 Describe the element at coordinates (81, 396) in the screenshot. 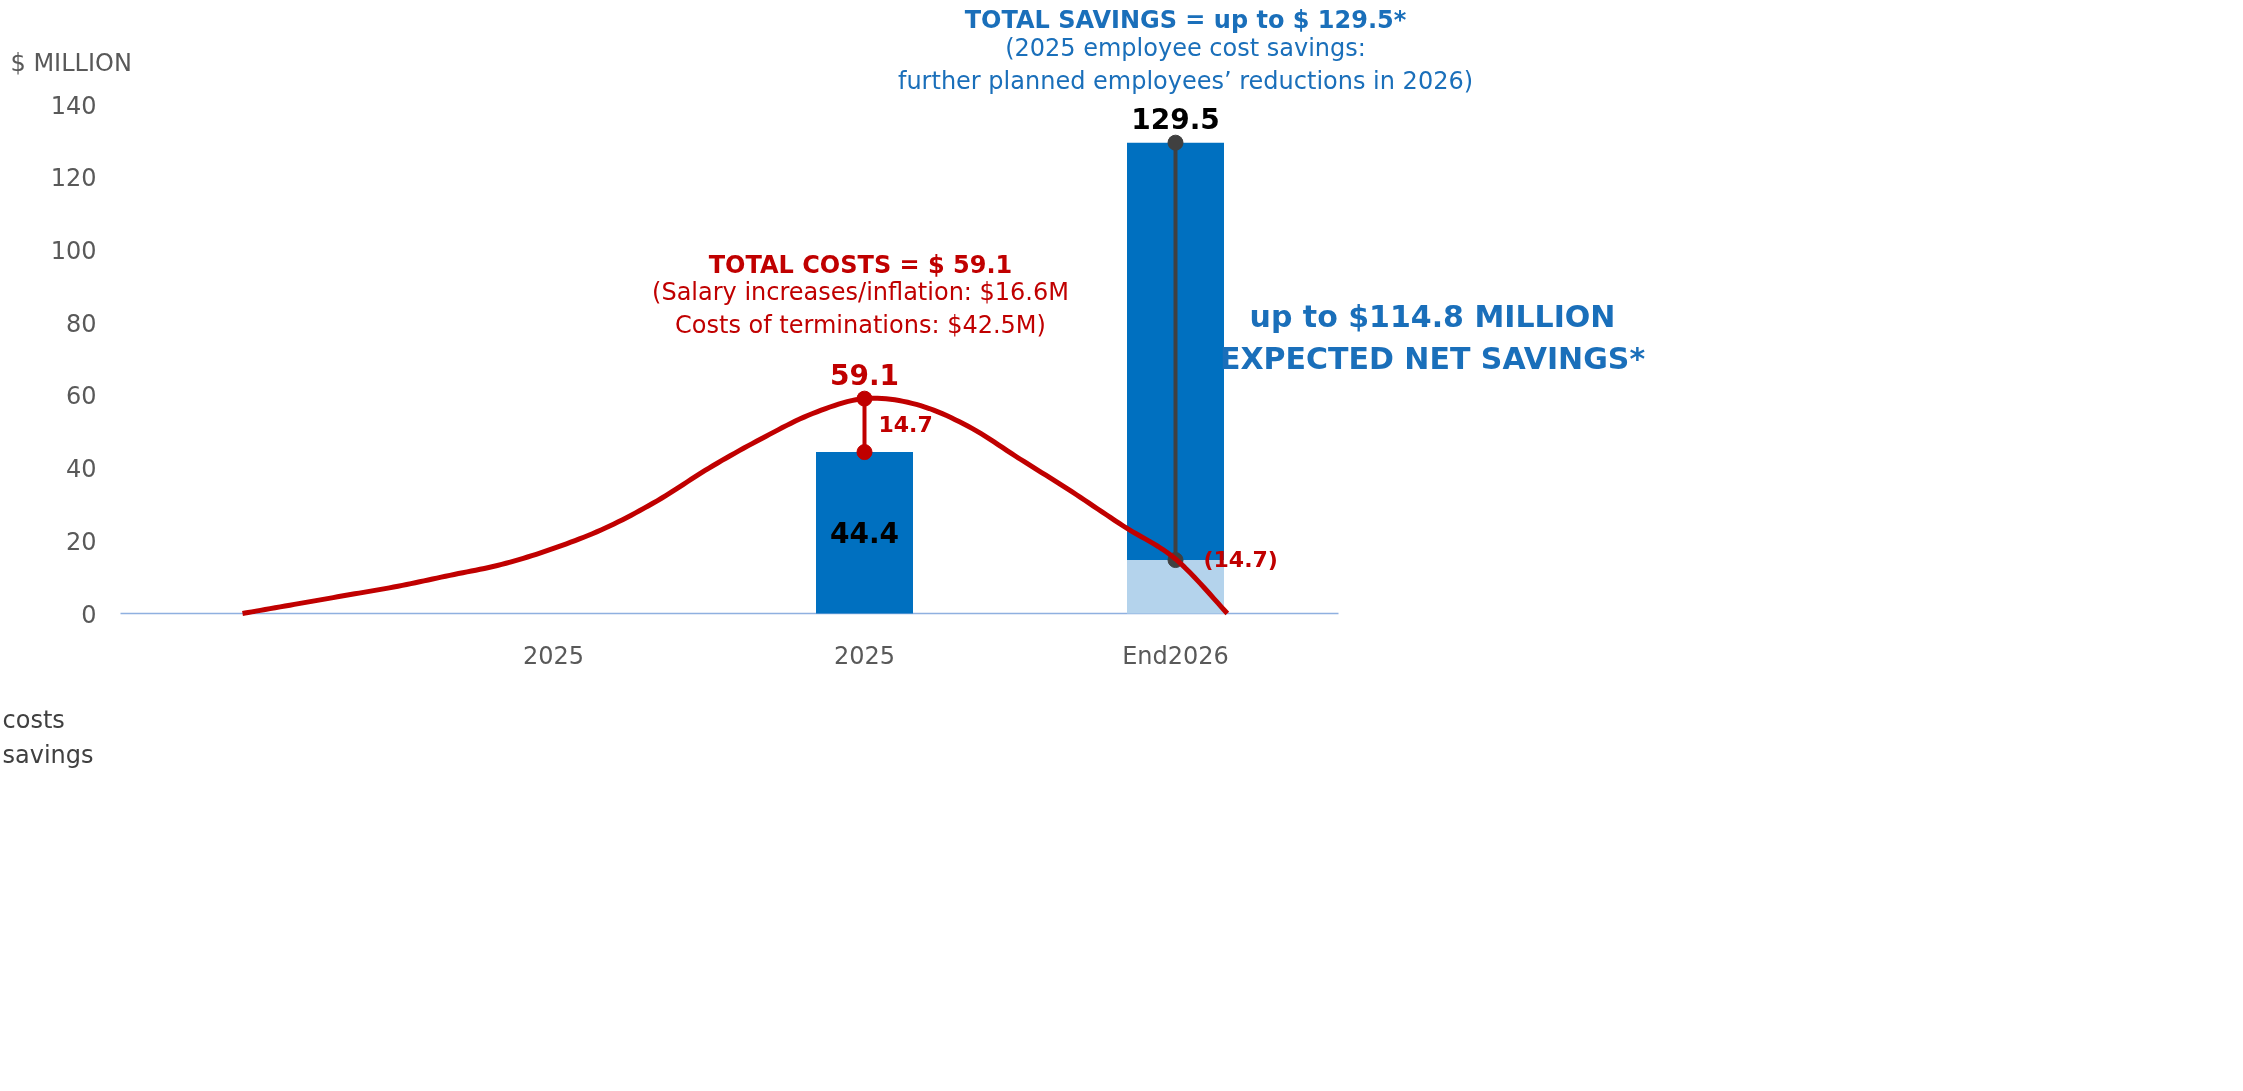

I see `y-tick-label: 60` at that location.